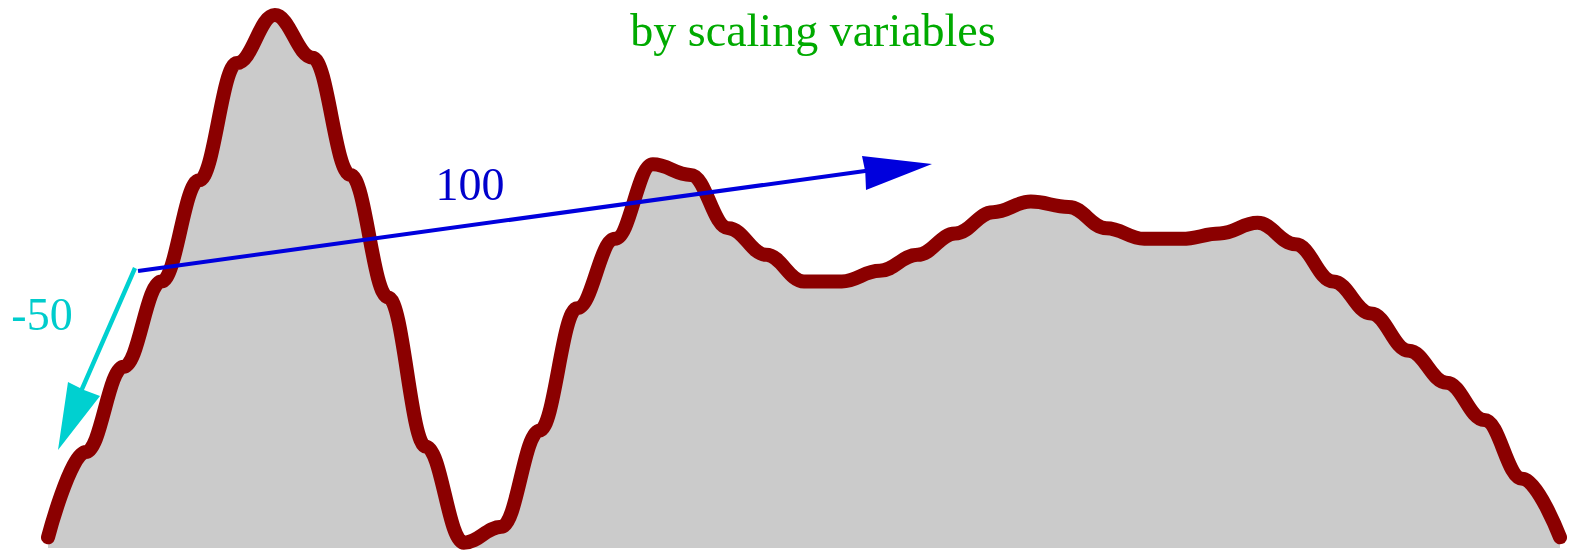  What do you see at coordinates (813, 30) in the screenshot?
I see `chart-title: by scaling variables` at bounding box center [813, 30].